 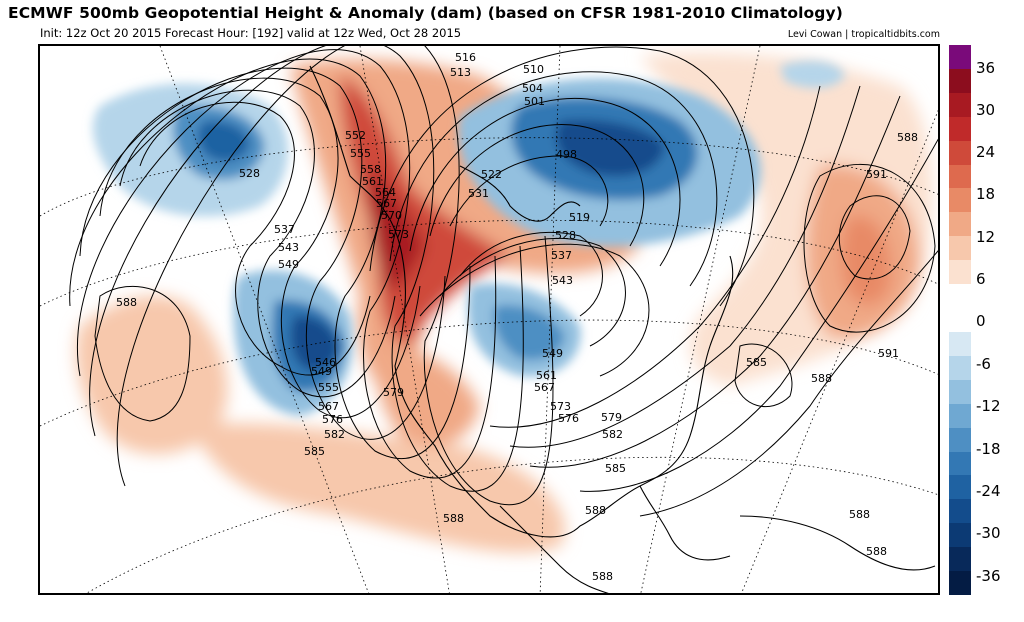 What do you see at coordinates (988, 576) in the screenshot?
I see `colorbar-tick-label: -36` at bounding box center [988, 576].